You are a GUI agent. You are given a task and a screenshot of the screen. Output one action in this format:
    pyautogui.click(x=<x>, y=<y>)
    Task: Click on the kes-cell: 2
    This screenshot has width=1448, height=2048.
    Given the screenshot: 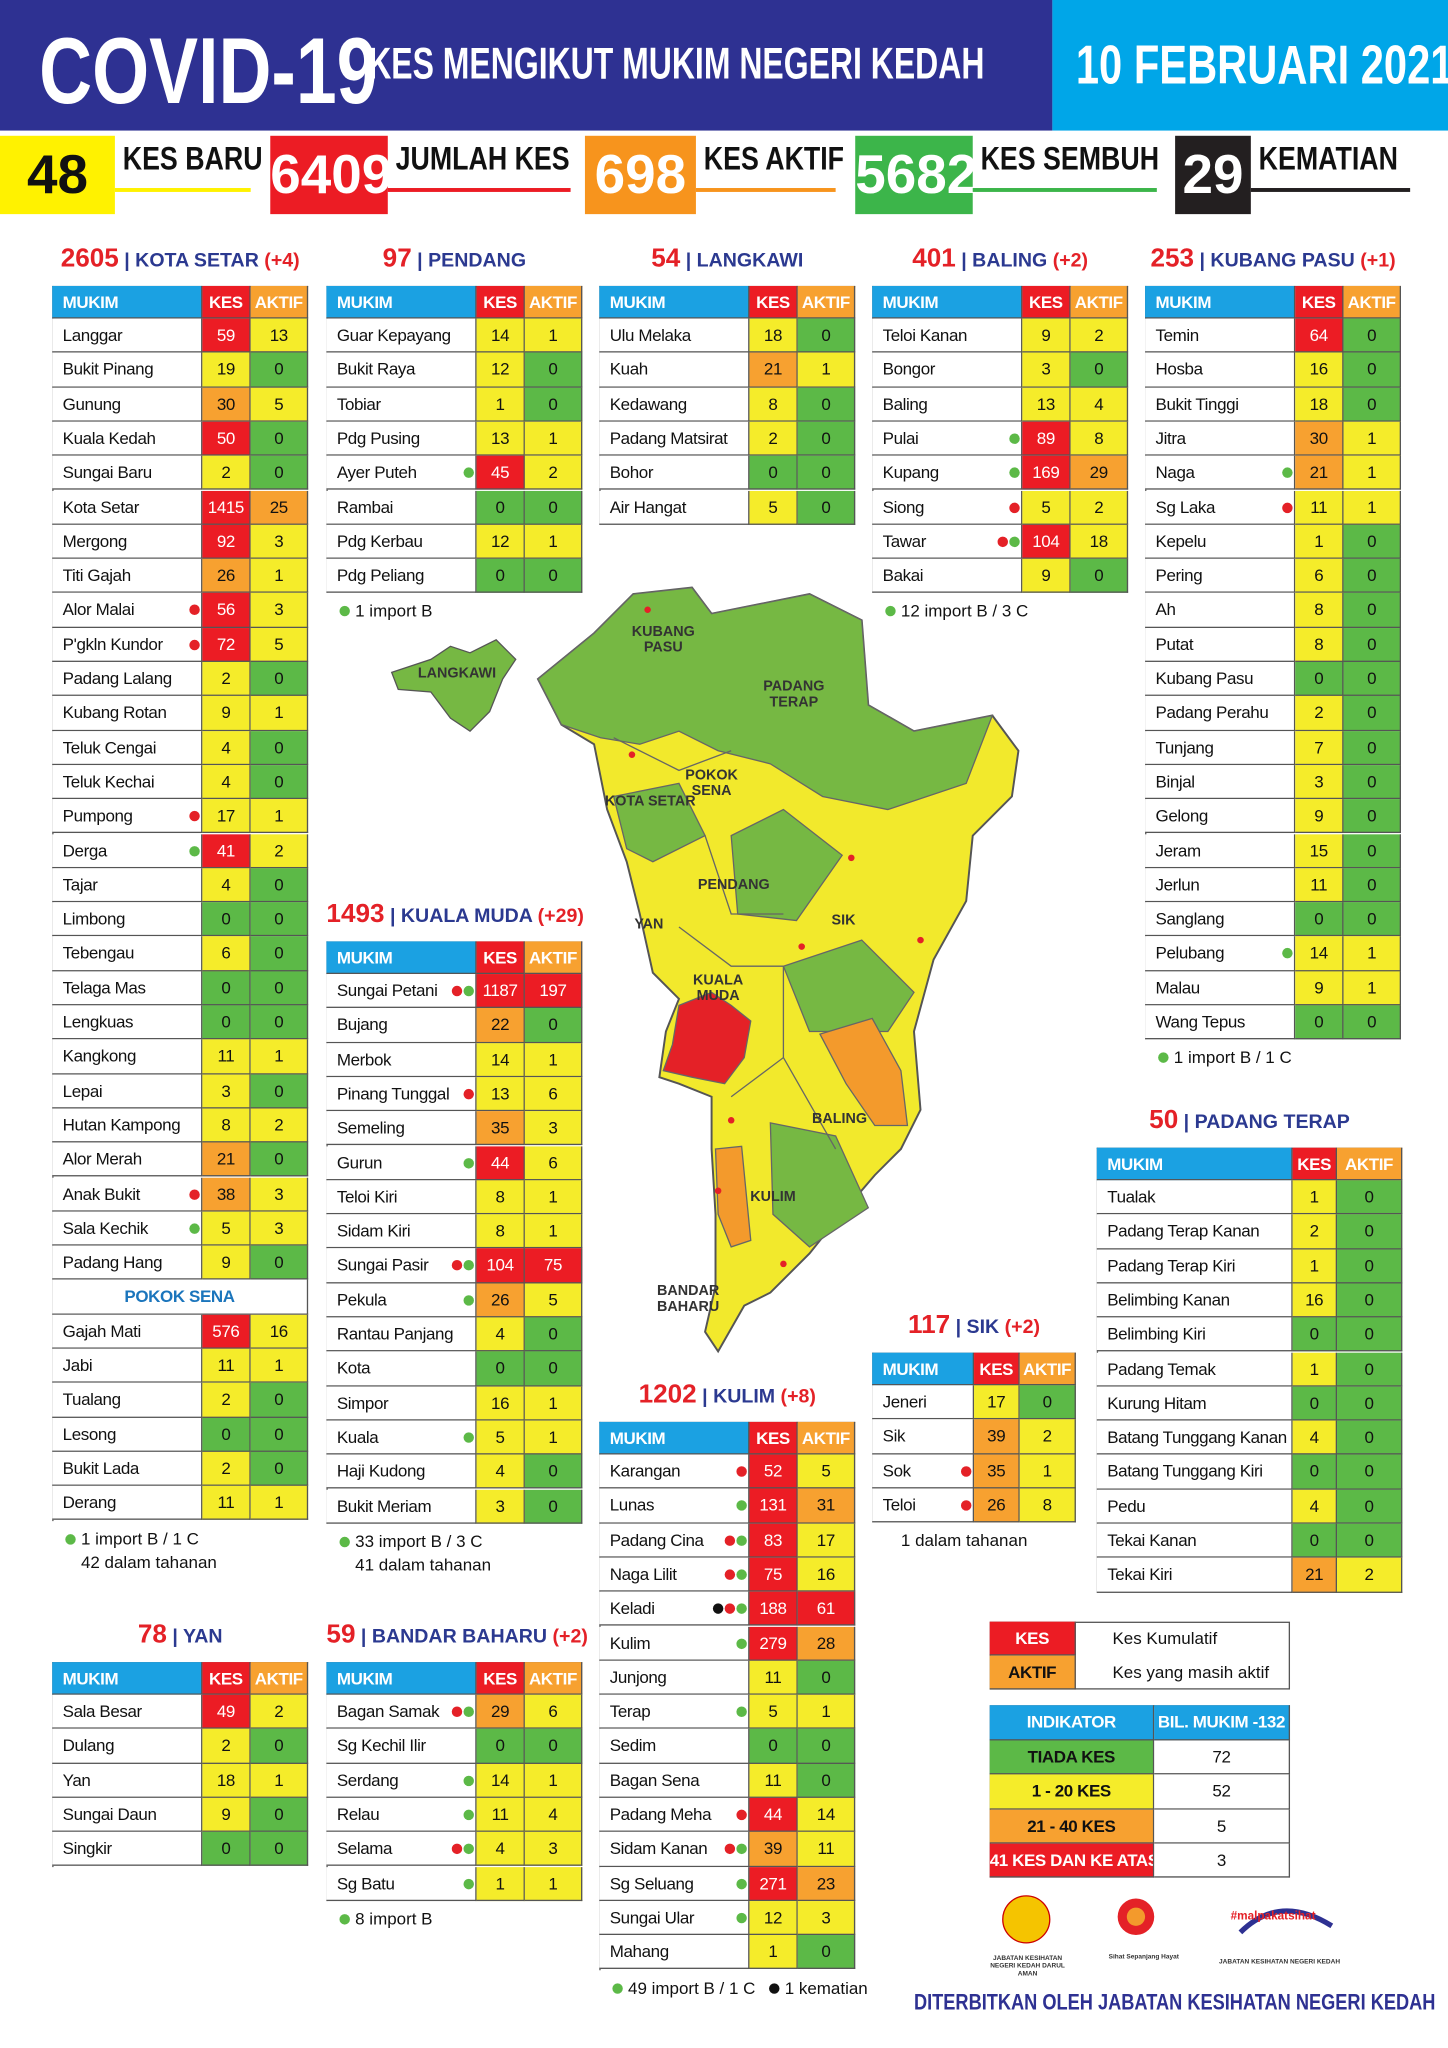 What is the action you would take?
    pyautogui.click(x=1319, y=713)
    